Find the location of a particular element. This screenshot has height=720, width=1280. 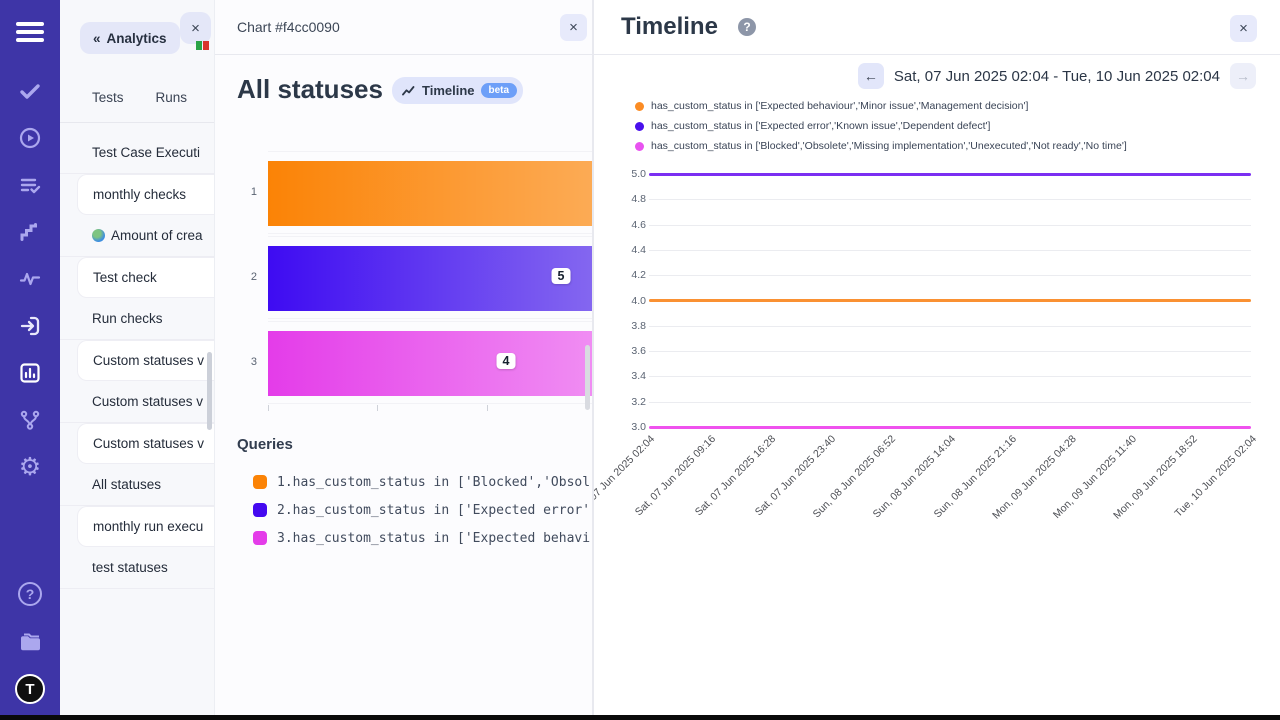

queries-heading: Queries is located at coordinates (265, 444).